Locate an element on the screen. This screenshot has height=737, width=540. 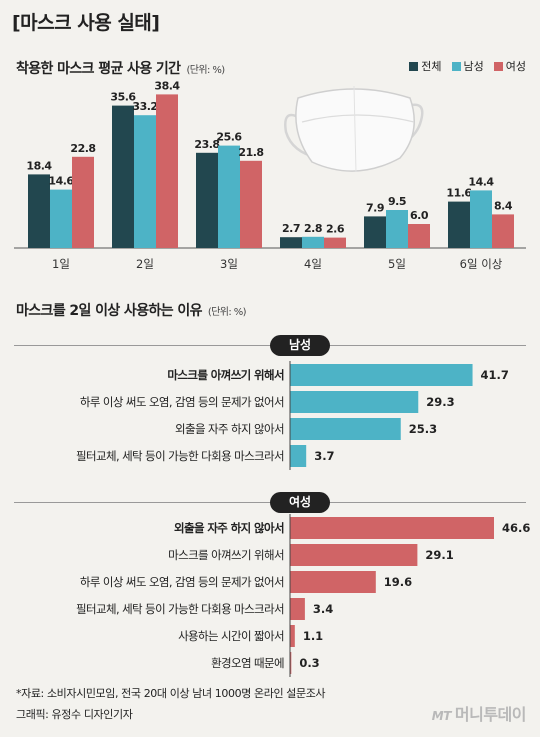
bar-여성-5일 is located at coordinates (419, 236).